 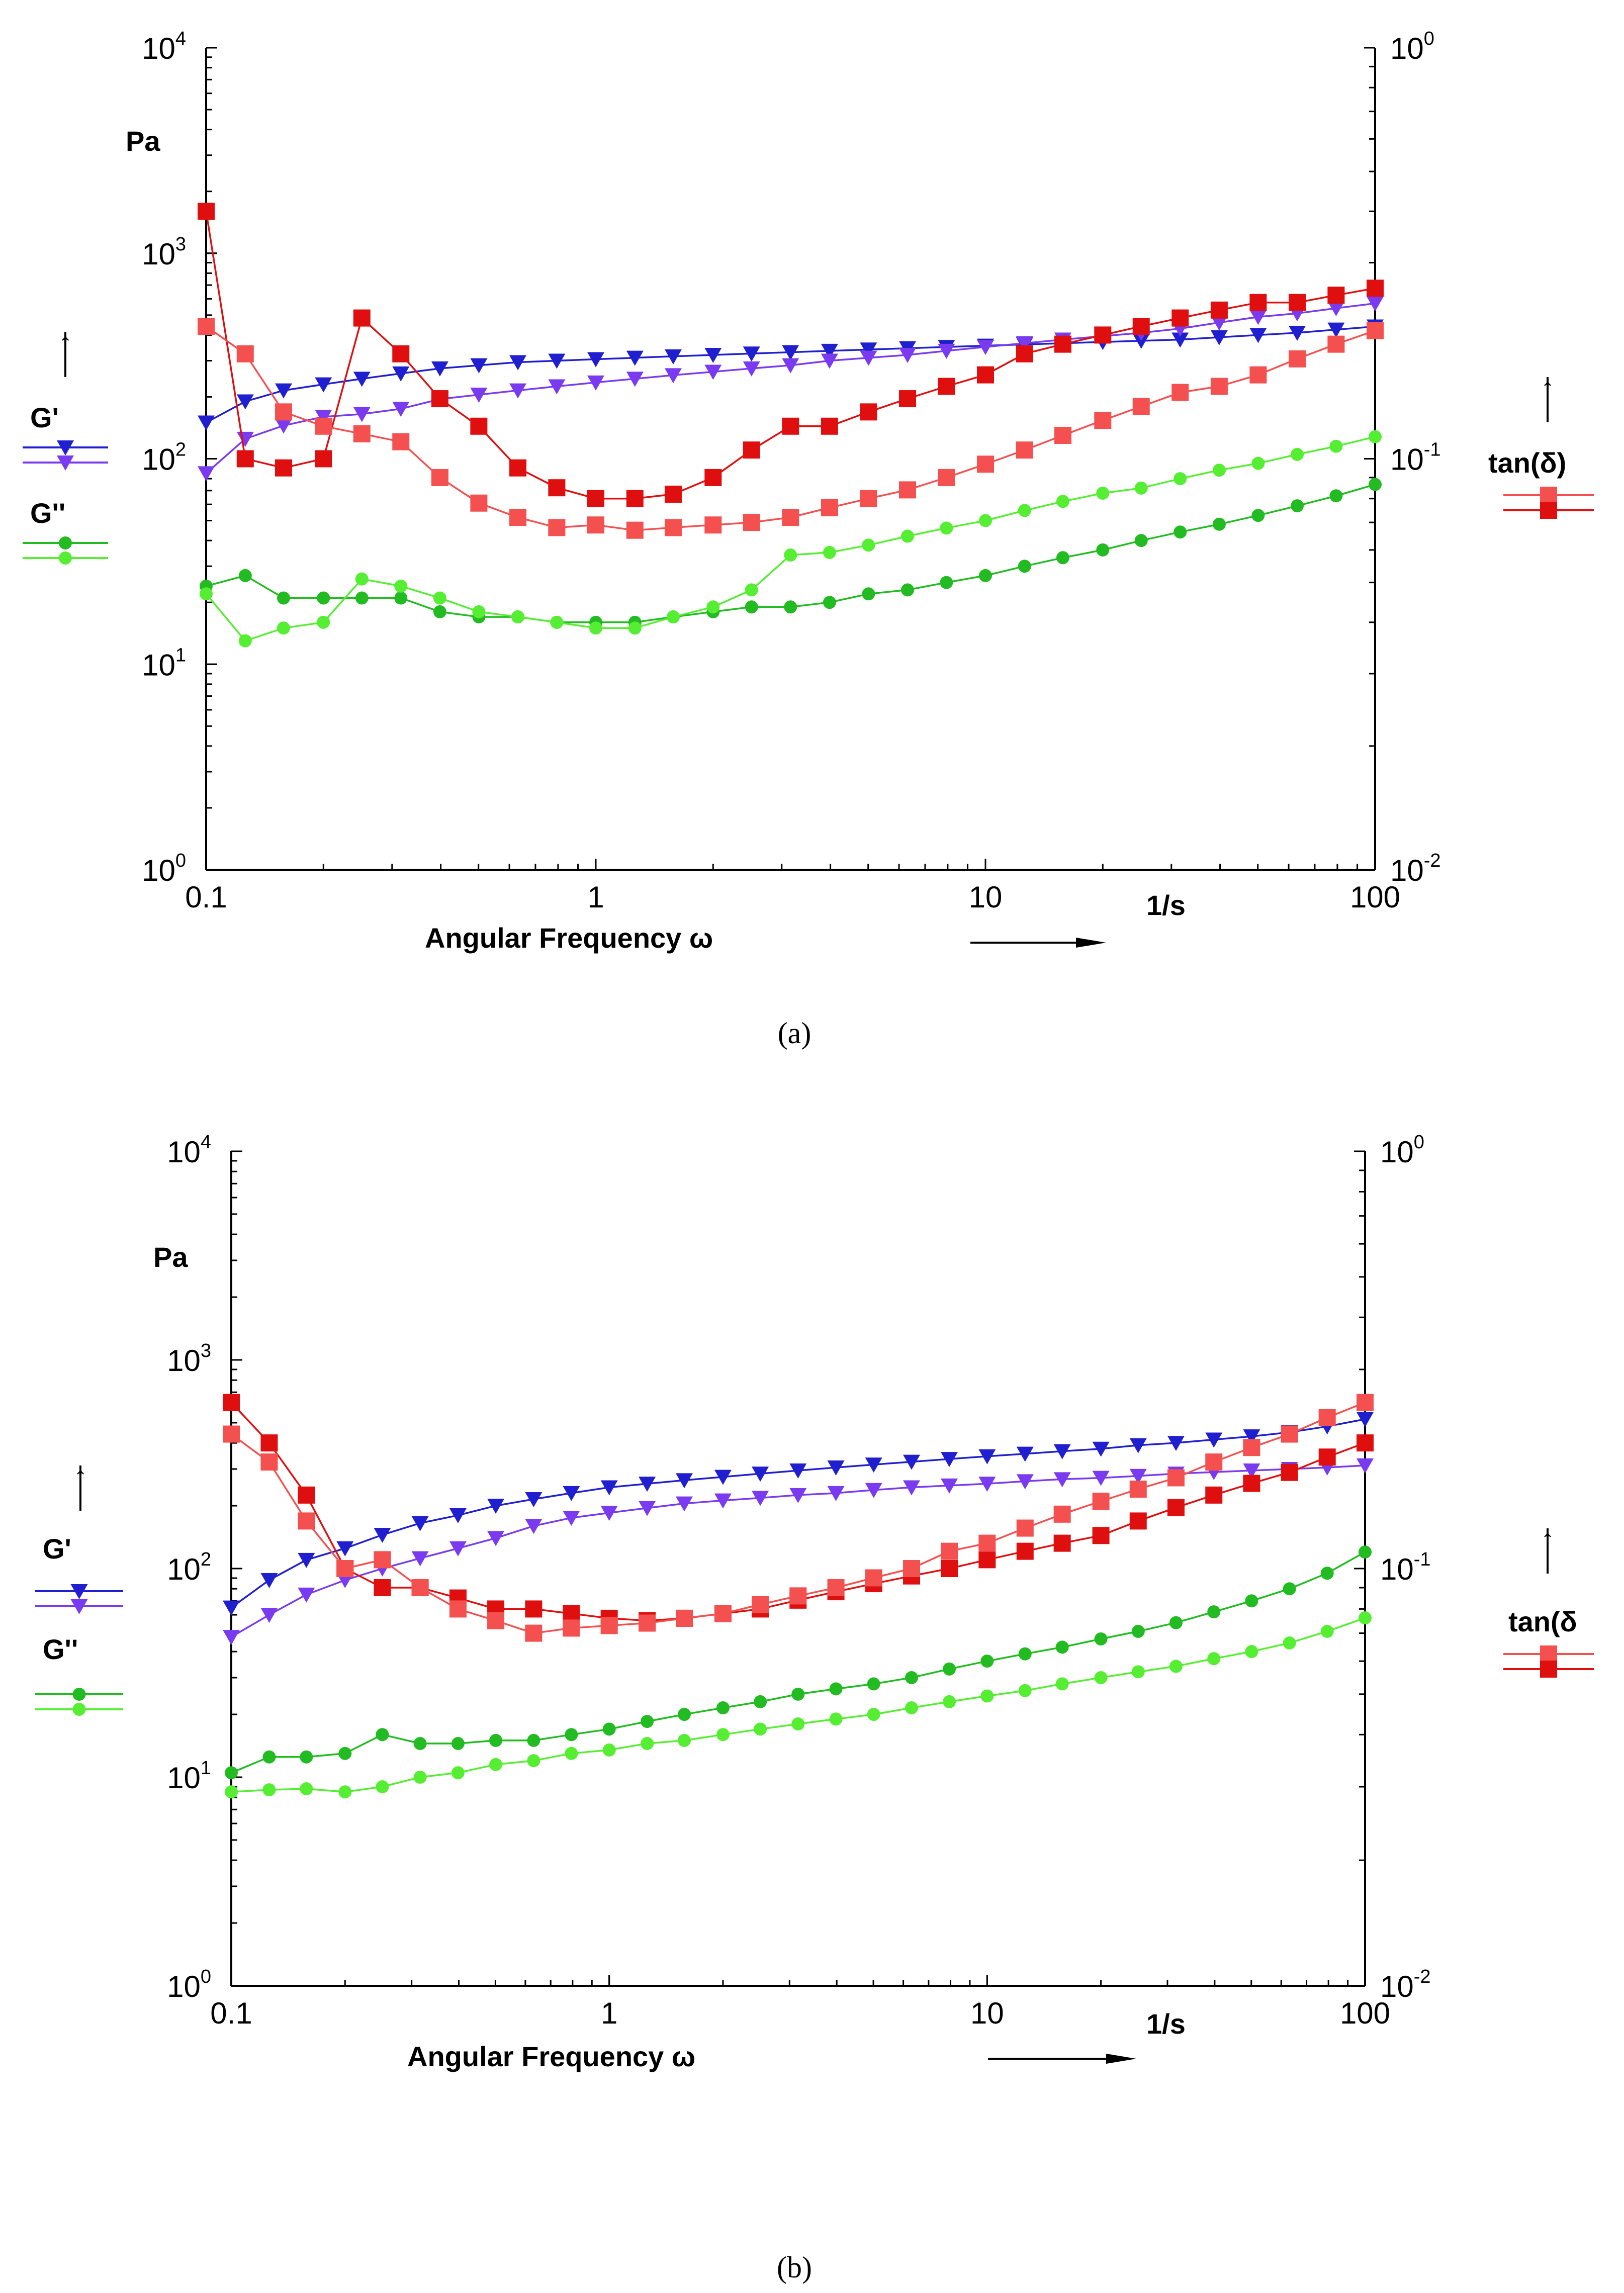 What do you see at coordinates (1548, 387) in the screenshot?
I see `panel-a-right-up-arrow: ↑` at bounding box center [1548, 387].